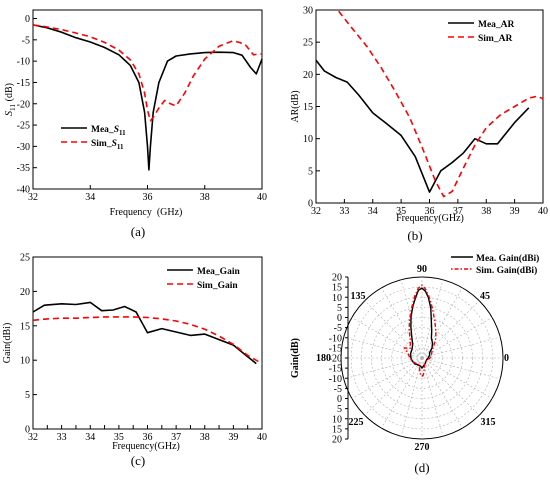 The height and width of the screenshot is (481, 550). What do you see at coordinates (218, 272) in the screenshot?
I see `legend-label-0: Mea_Gain` at bounding box center [218, 272].